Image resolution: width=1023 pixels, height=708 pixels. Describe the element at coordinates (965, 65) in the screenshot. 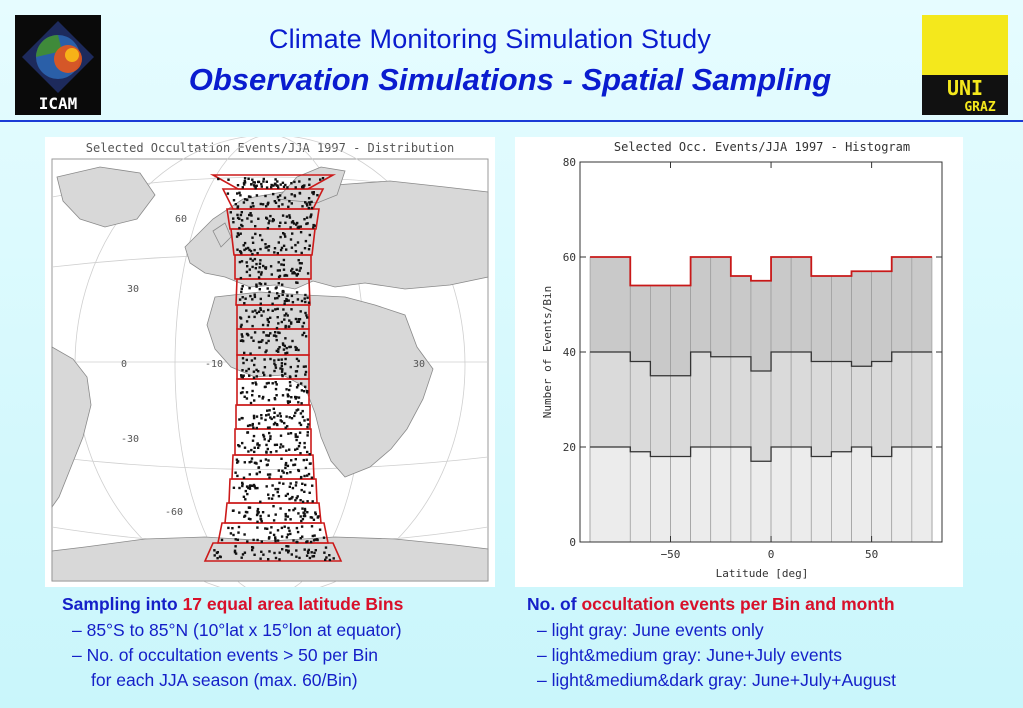

I see `uni-graz-logo: UNI GRAZ` at that location.